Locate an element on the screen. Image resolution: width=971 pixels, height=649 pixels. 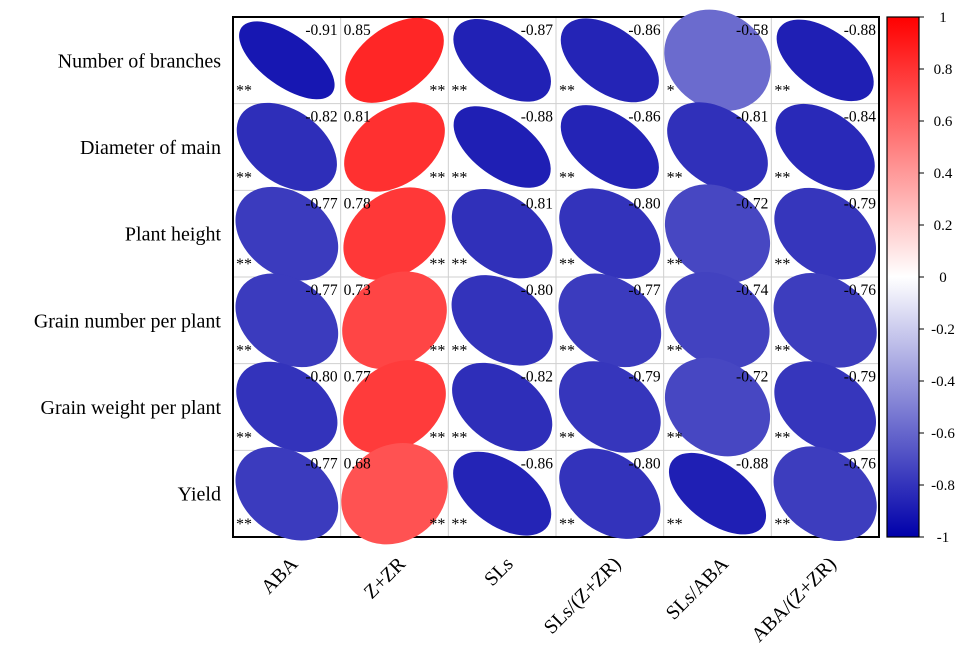
colorbar-tick-label: 0.8 is located at coordinates (943, 70).